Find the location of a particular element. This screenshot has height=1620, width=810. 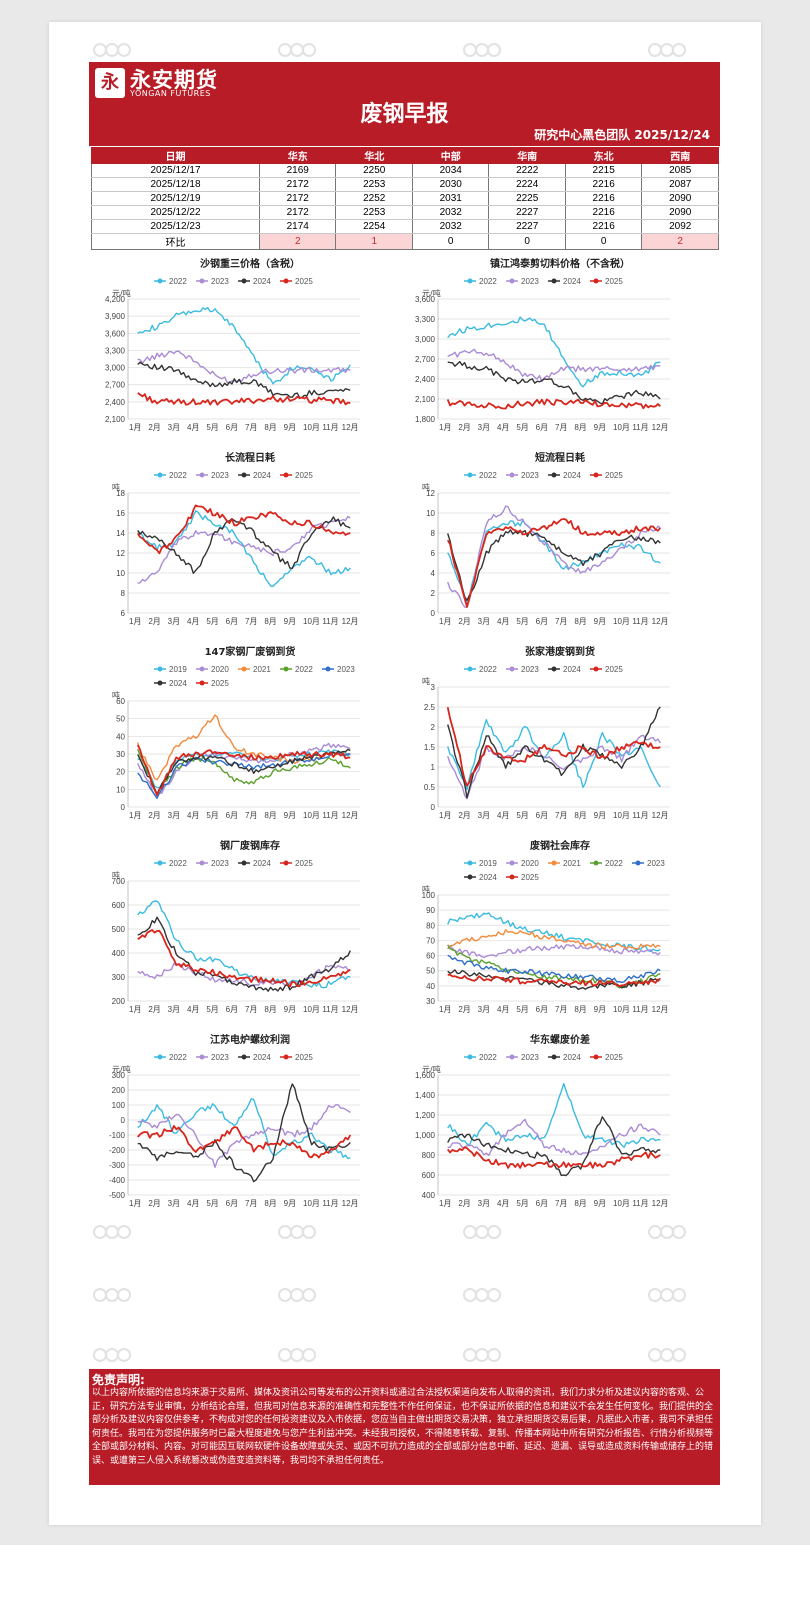

axis-unit-label: 元/吨 is located at coordinates (431, 293).